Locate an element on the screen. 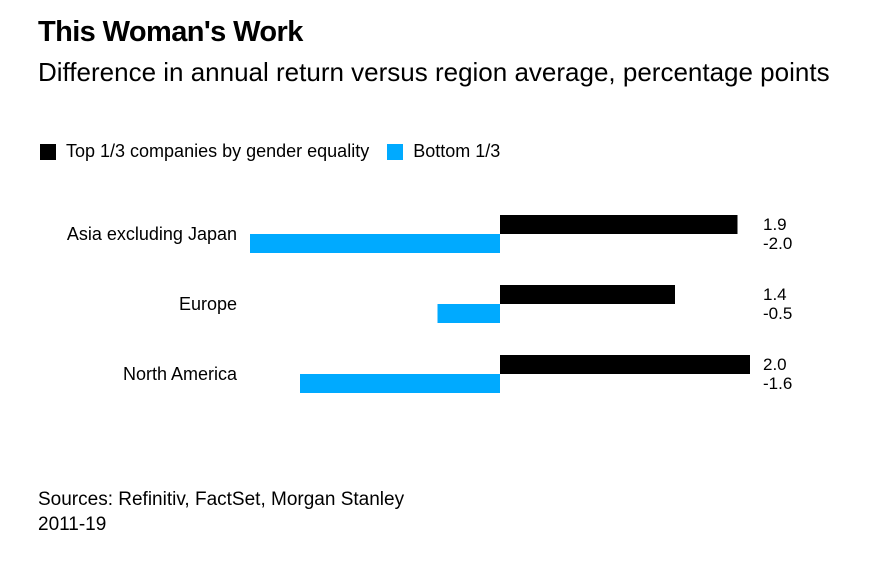 The width and height of the screenshot is (874, 561). legend-swatch-bottom is located at coordinates (395, 151).